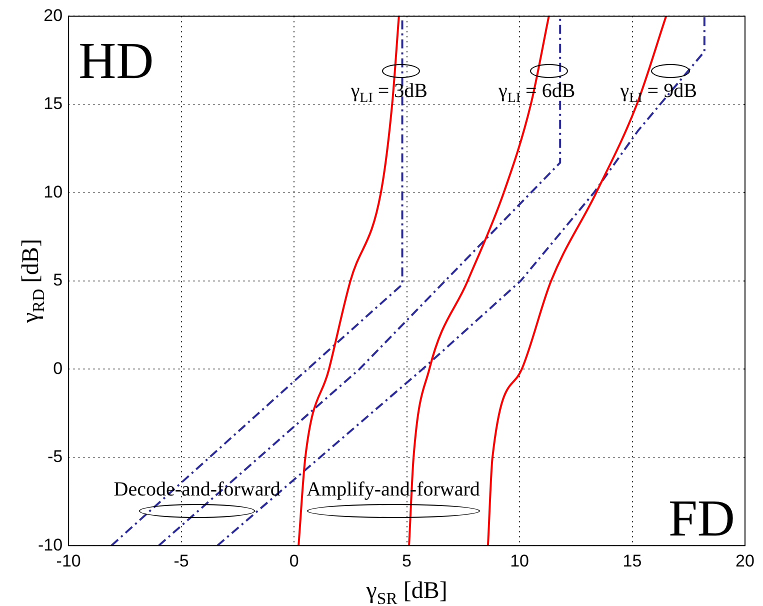 This screenshot has width=763, height=606. I want to click on annotation: FD, so click(701, 519).